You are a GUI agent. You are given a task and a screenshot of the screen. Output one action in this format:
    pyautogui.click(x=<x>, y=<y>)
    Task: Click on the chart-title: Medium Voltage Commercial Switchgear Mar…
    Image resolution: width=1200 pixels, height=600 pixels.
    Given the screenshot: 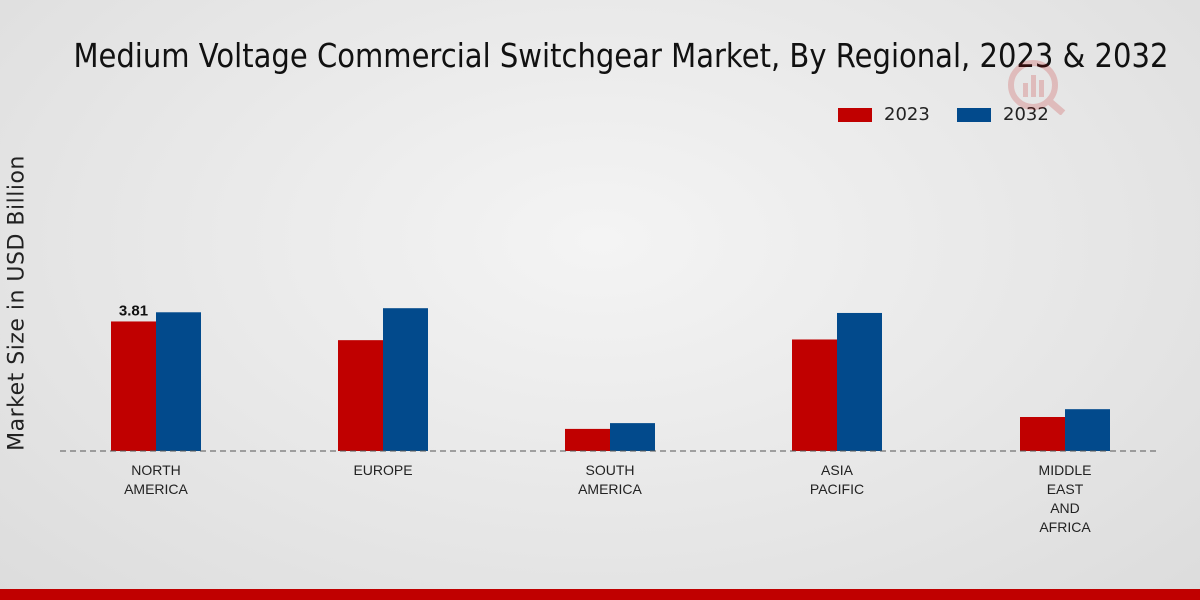 What is the action you would take?
    pyautogui.click(x=621, y=55)
    